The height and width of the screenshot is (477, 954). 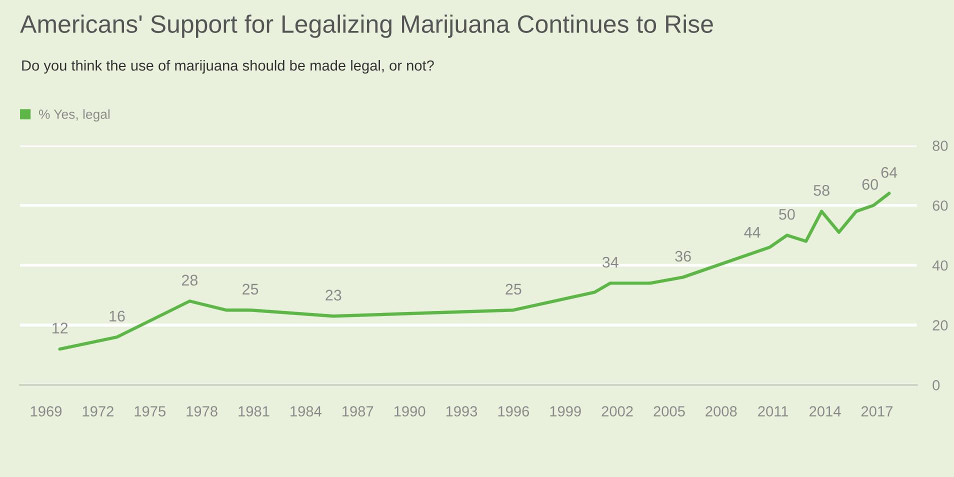 What do you see at coordinates (410, 411) in the screenshot?
I see `x-tick-label: 1990` at bounding box center [410, 411].